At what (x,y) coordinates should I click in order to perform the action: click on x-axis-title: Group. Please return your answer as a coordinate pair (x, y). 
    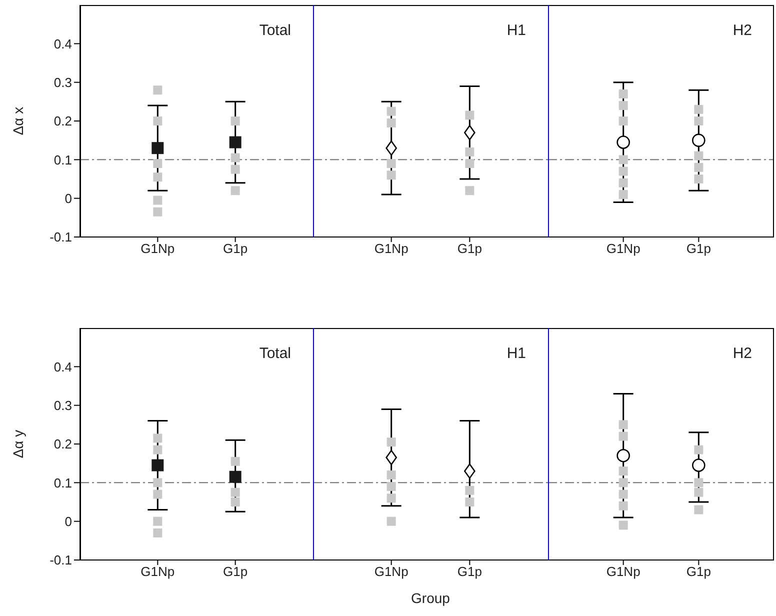
    Looking at the image, I should click on (430, 598).